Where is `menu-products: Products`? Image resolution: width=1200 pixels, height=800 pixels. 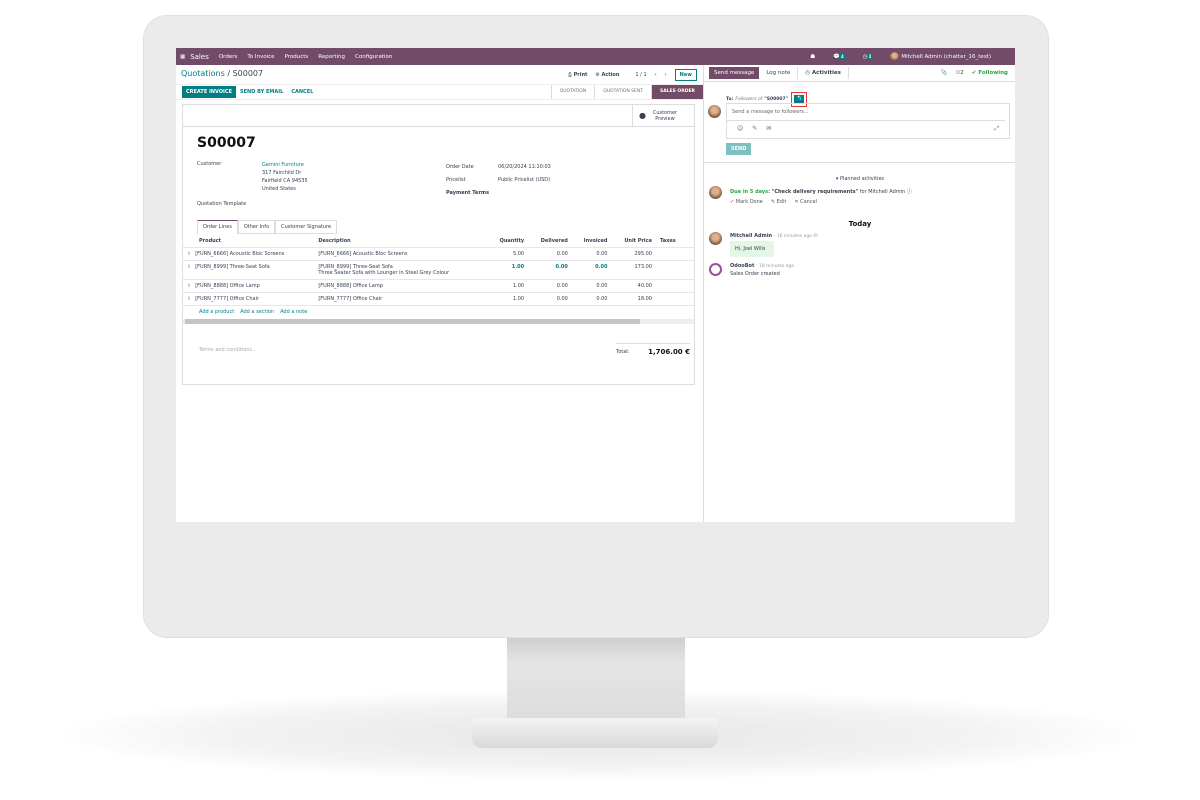
menu-products: Products is located at coordinates (296, 56).